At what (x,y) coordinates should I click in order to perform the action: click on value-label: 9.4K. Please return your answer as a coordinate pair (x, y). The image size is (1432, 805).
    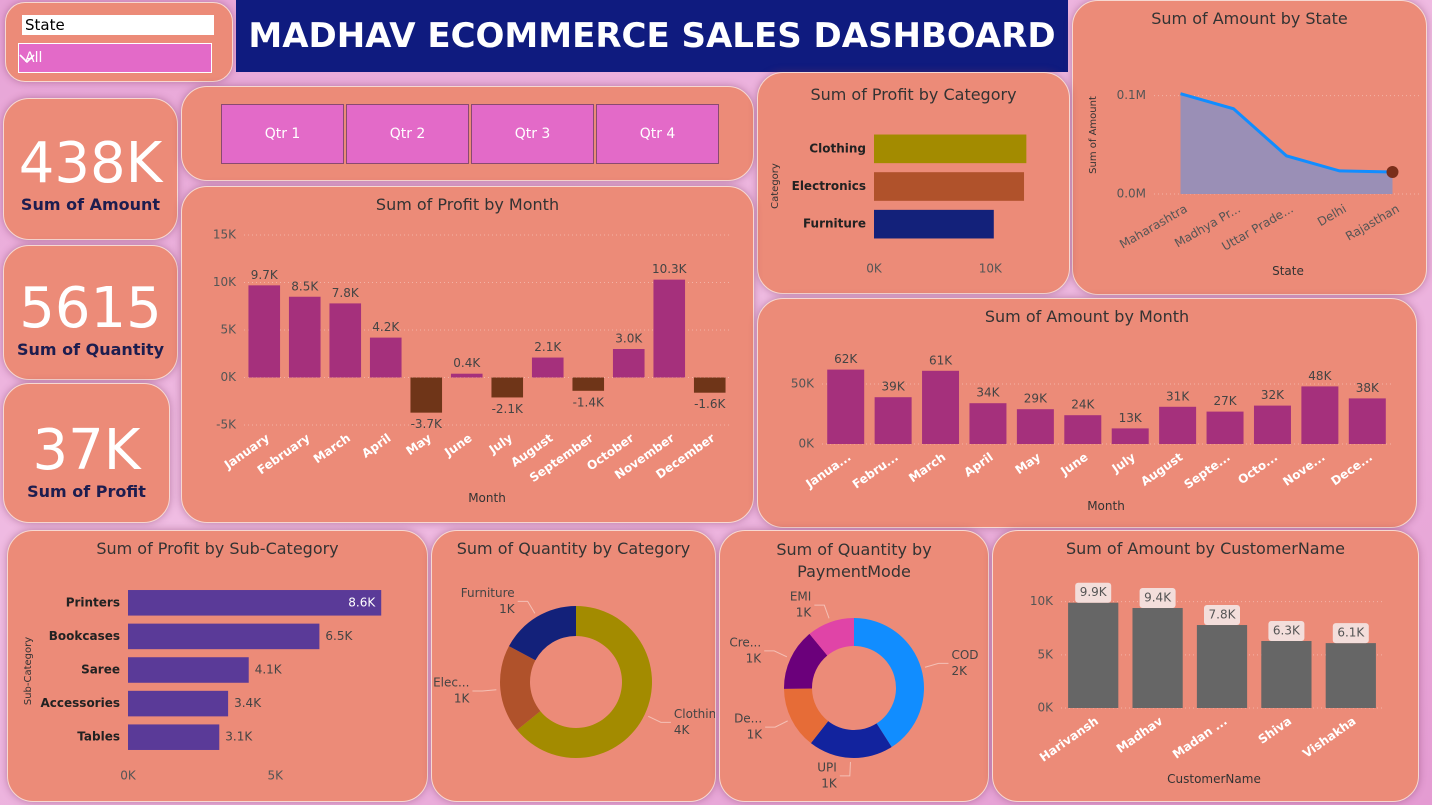
    Looking at the image, I should click on (1158, 598).